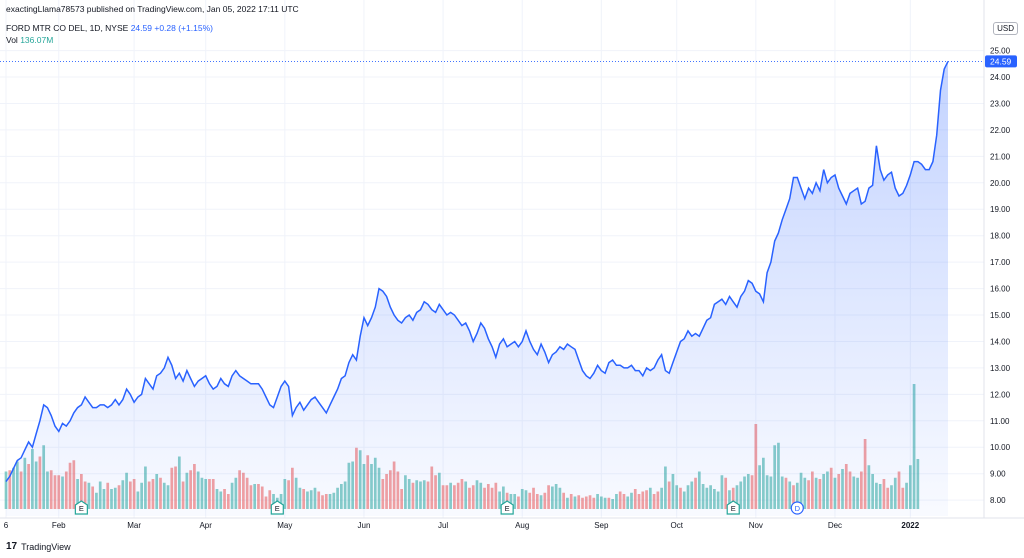 The width and height of the screenshot is (1024, 558). What do you see at coordinates (756, 525) in the screenshot?
I see `x-tick-label: Nov` at bounding box center [756, 525].